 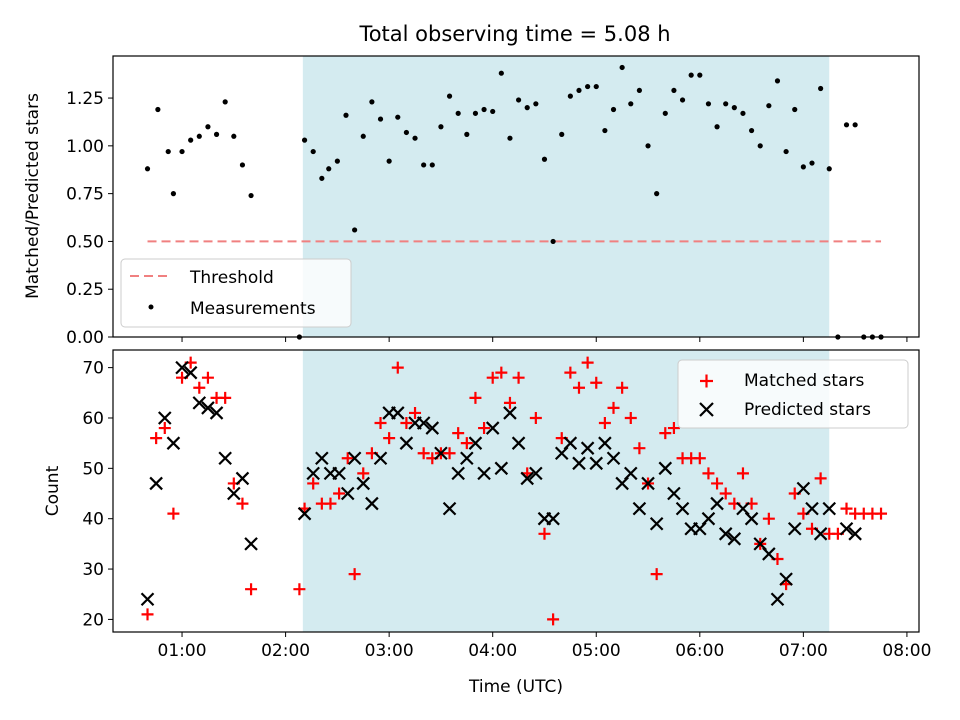 What do you see at coordinates (97, 494) in the screenshot?
I see `count-y-axis: 20 30 40 50 60 70` at bounding box center [97, 494].